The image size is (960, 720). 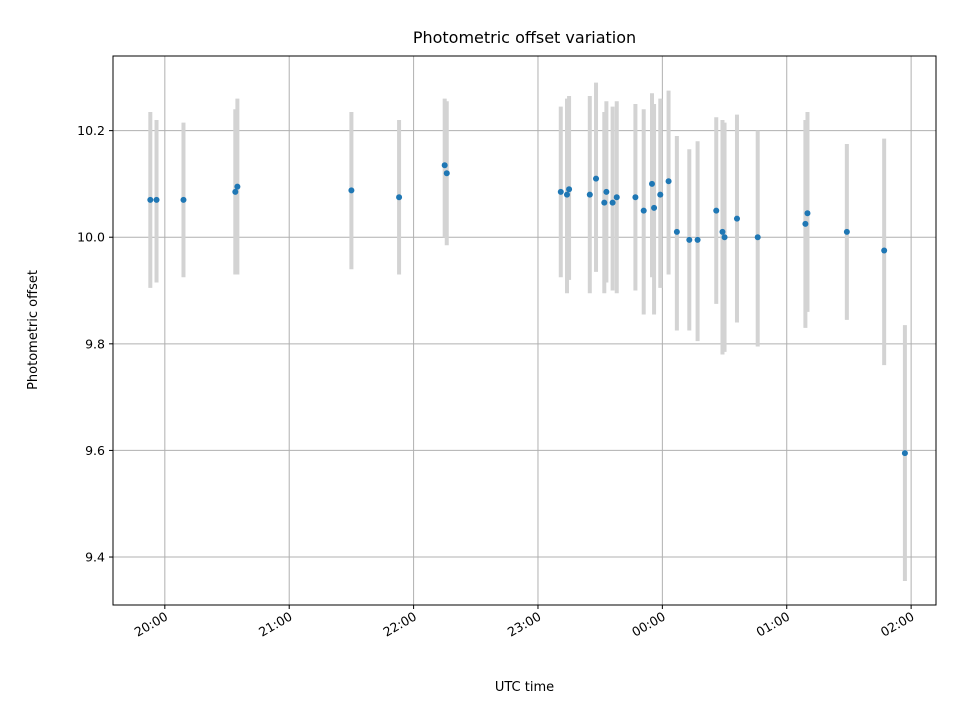 I want to click on y-tick-label: 10.0, so click(x=91, y=237).